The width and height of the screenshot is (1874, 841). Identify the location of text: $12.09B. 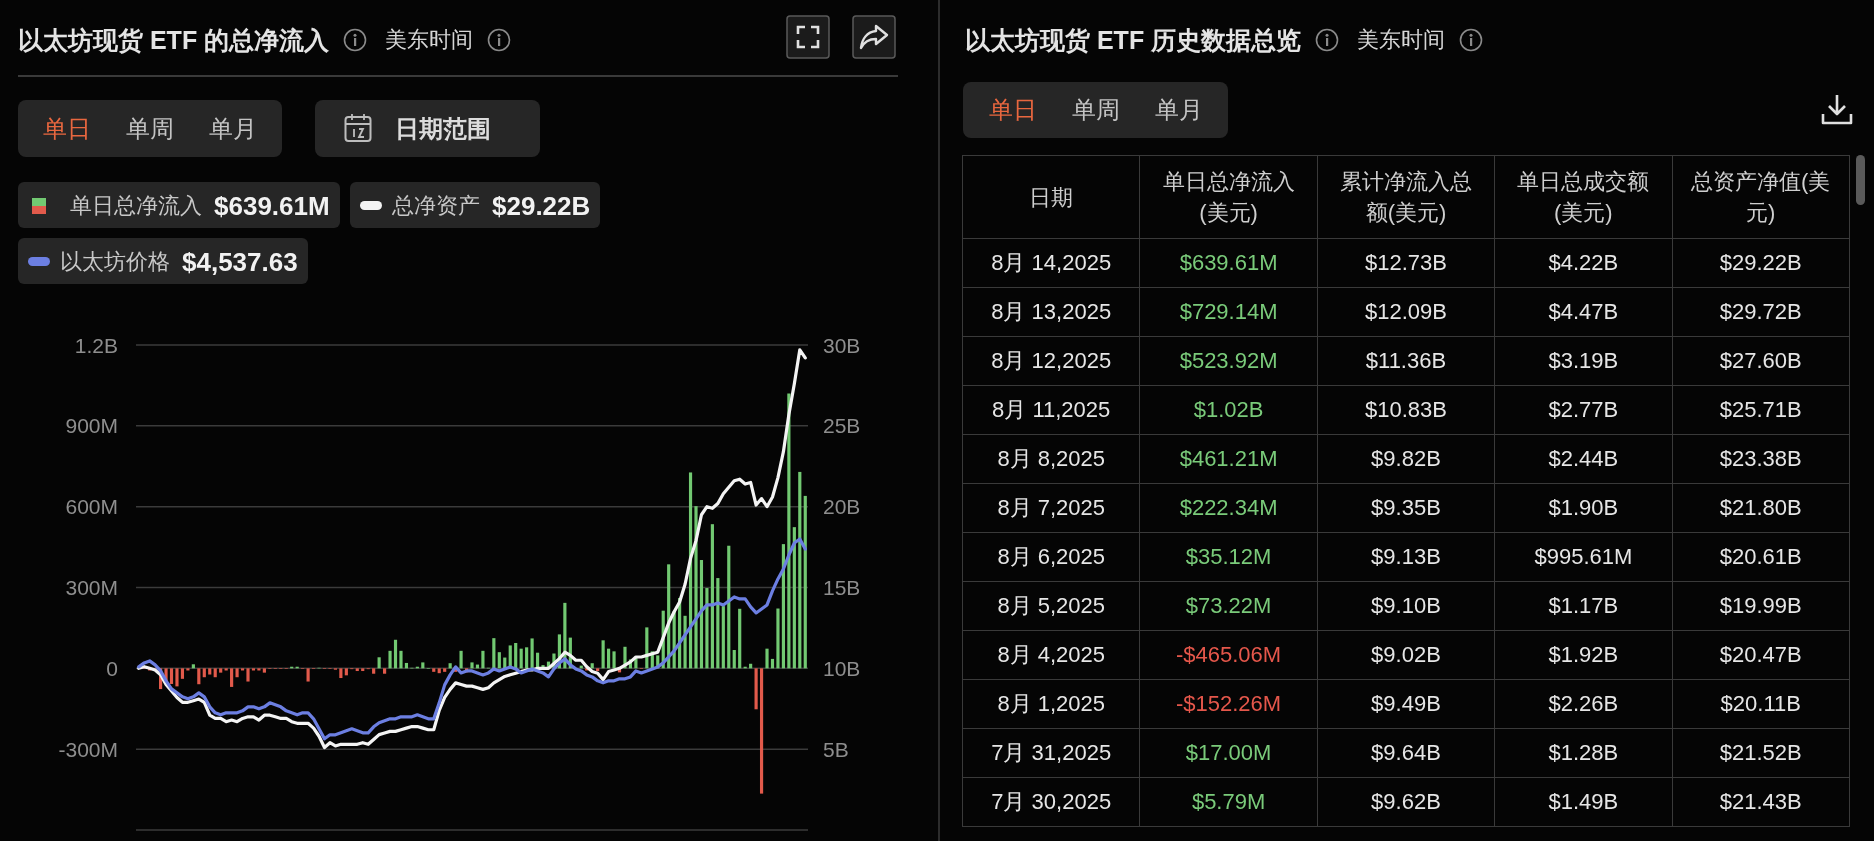
(1405, 311).